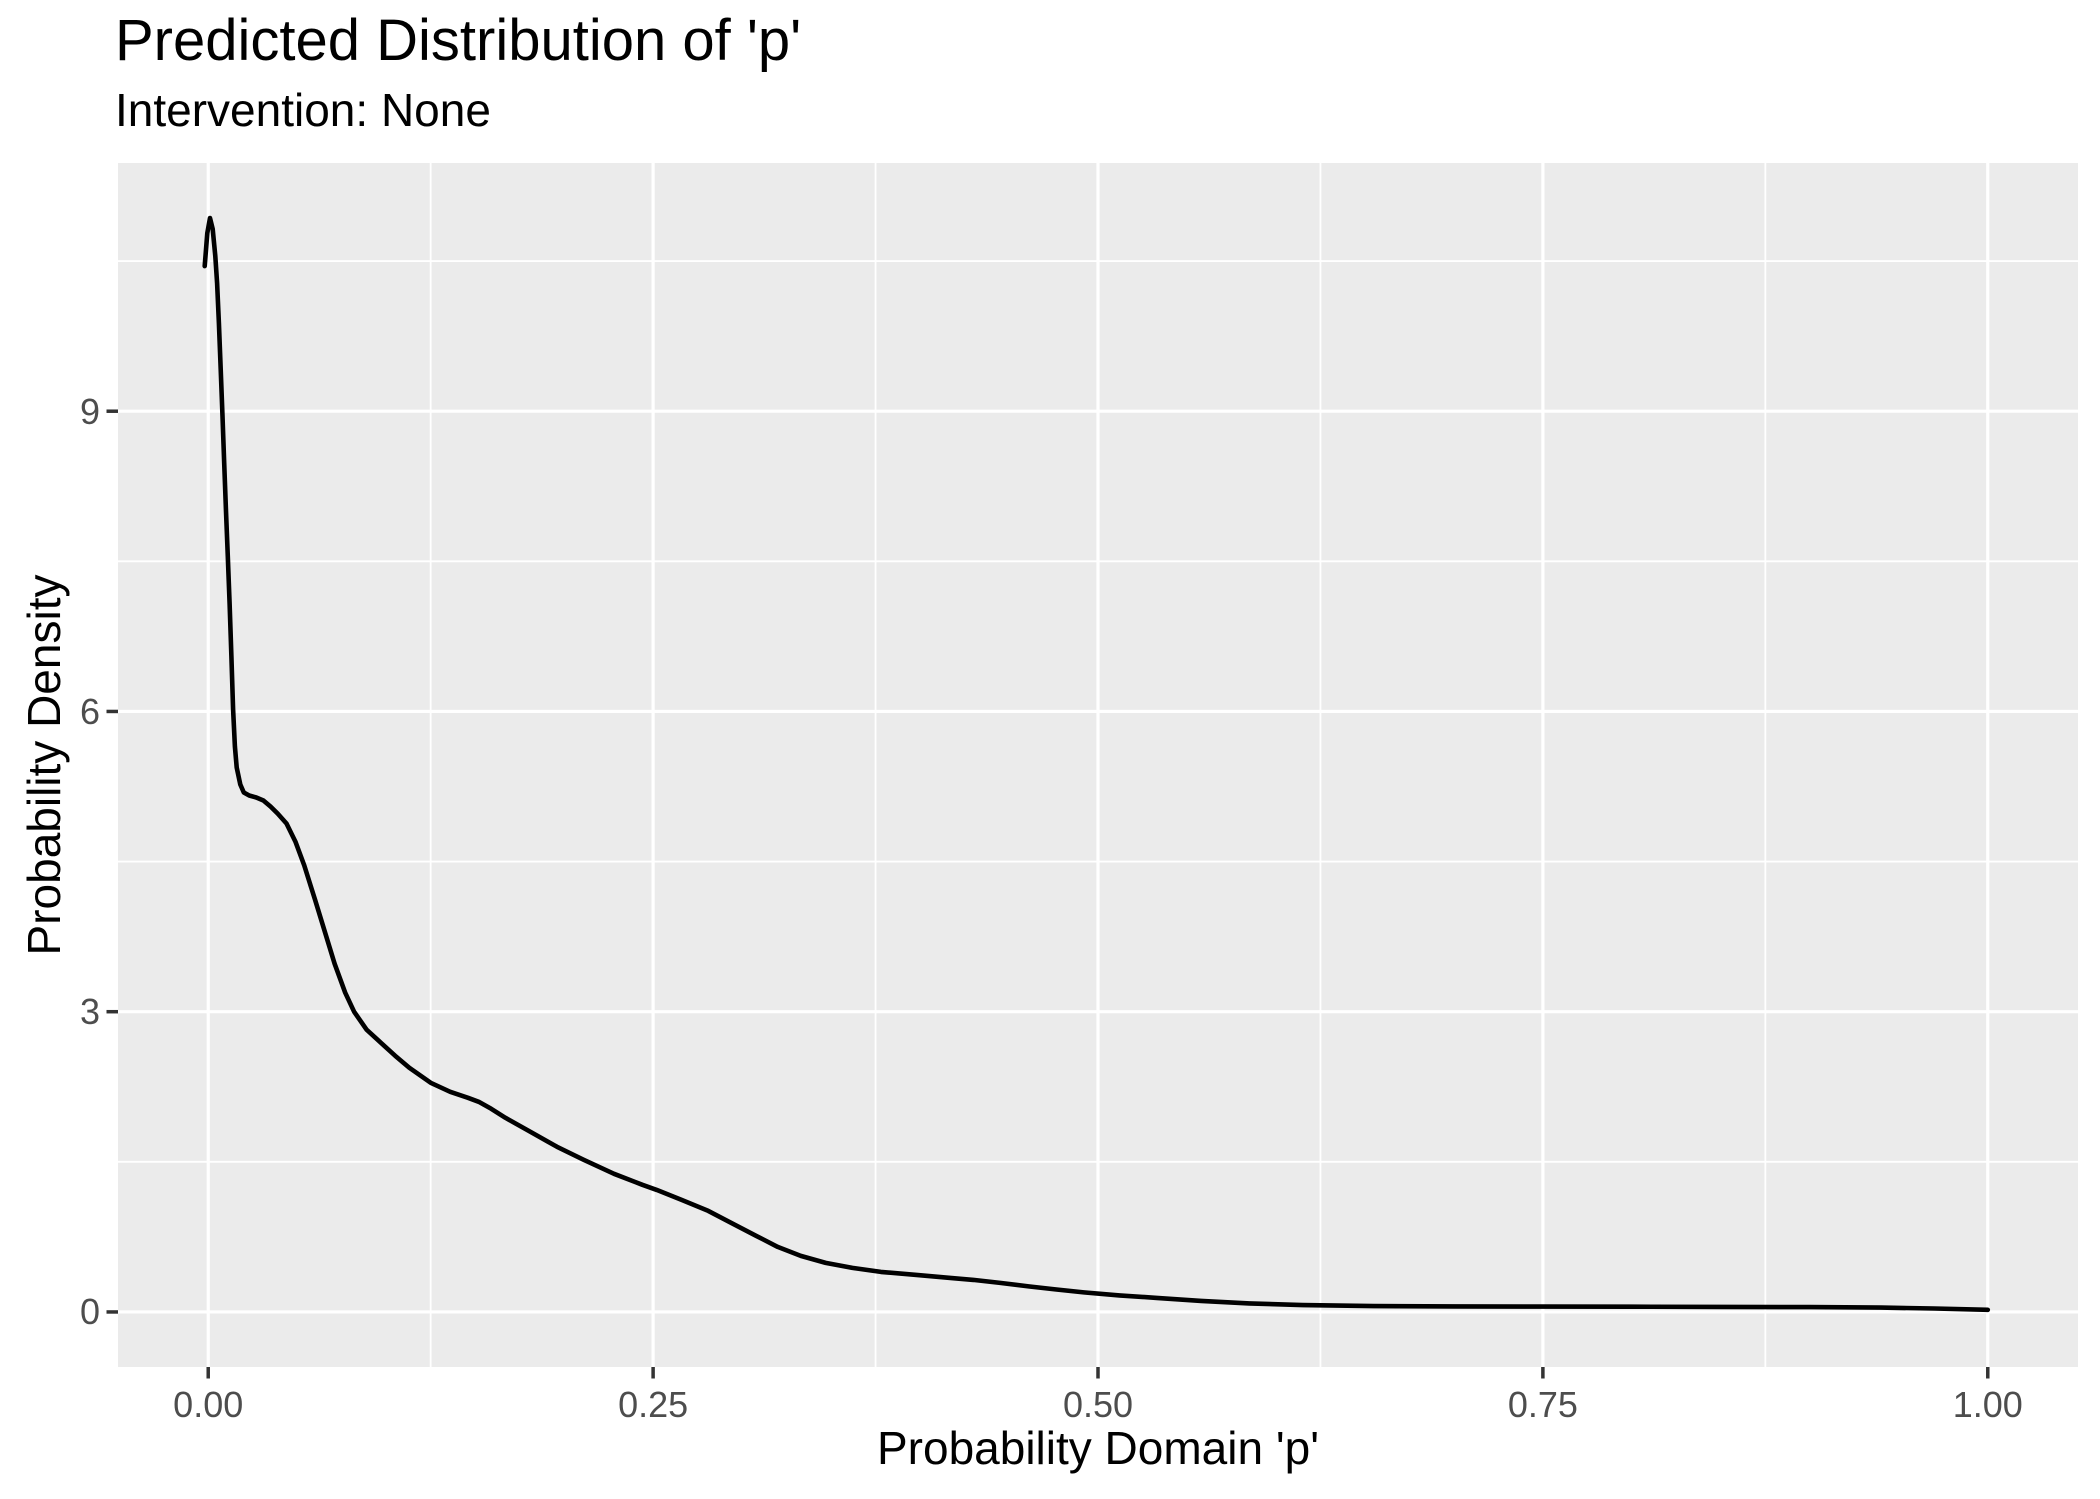 Image resolution: width=2100 pixels, height=1499 pixels. I want to click on y-tick-label-3: 3, so click(89, 1012).